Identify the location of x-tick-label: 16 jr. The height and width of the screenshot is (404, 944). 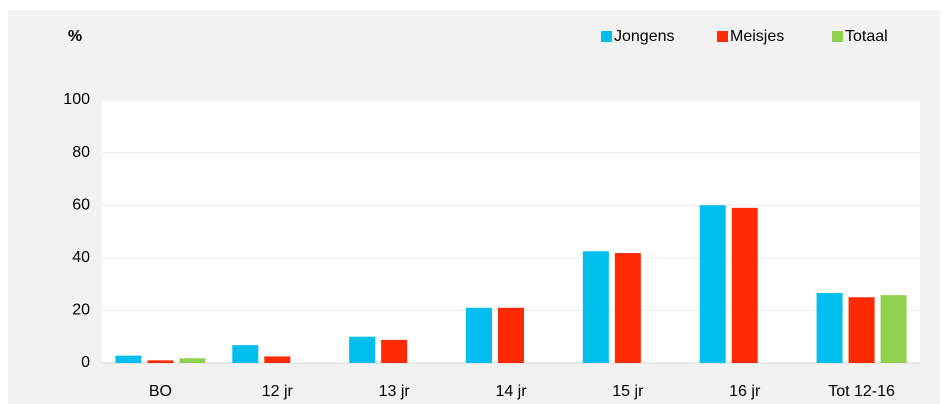
(745, 391).